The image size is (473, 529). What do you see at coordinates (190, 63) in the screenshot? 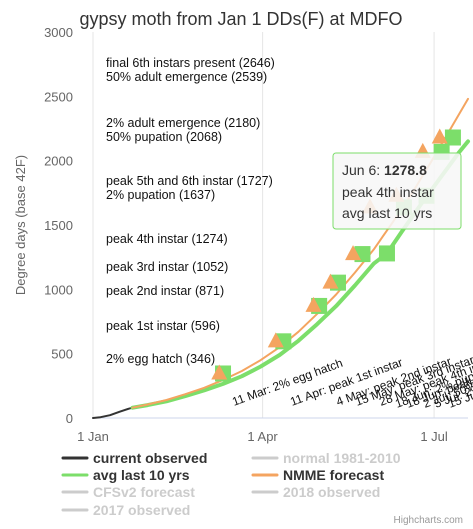
I see `stage-label: final 6th instars present (2646)` at bounding box center [190, 63].